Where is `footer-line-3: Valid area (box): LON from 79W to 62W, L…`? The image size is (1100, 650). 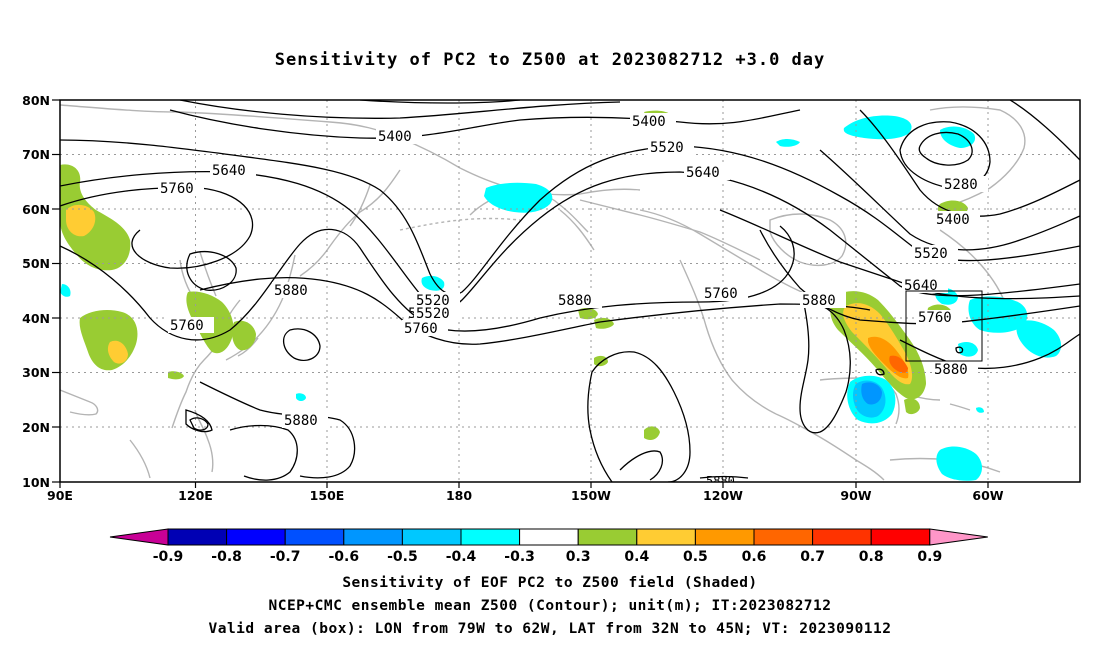 footer-line-3: Valid area (box): LON from 79W to 62W, L… is located at coordinates (550, 629).